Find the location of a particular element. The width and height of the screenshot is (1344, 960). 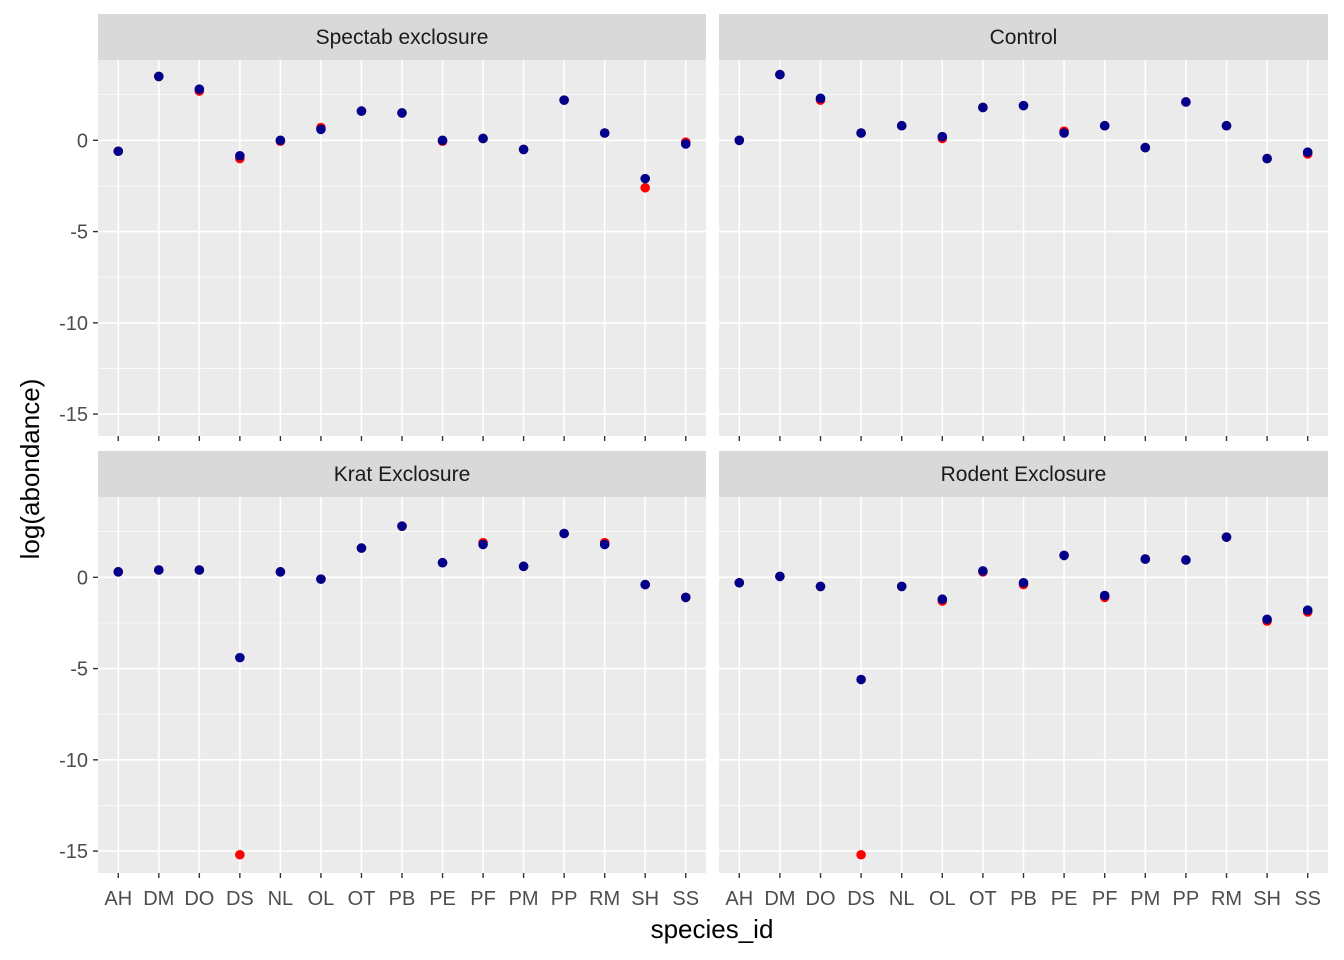

x-tick-label: DM is located at coordinates (158, 899).